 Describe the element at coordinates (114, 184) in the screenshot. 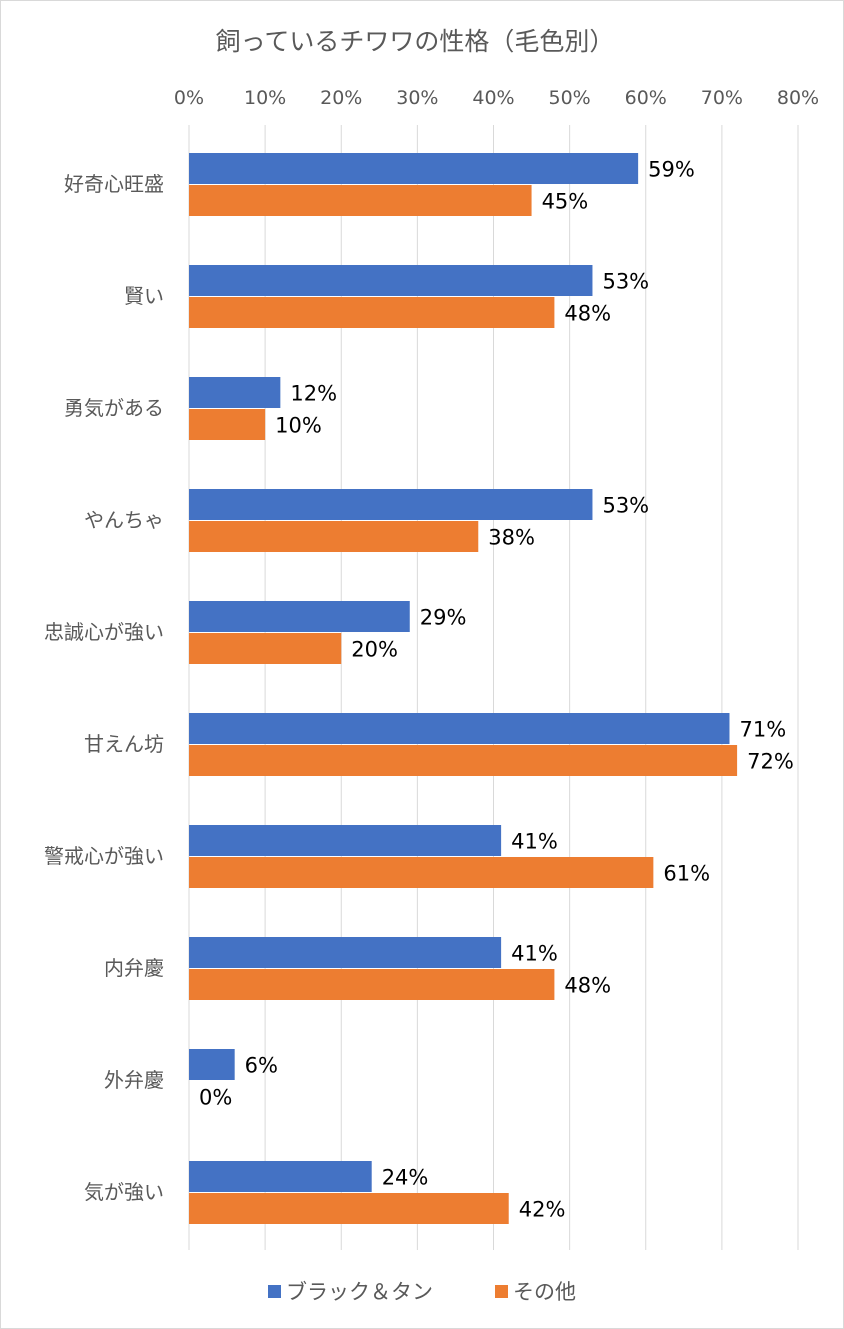

I see `category-label: 好奇心旺盛` at that location.